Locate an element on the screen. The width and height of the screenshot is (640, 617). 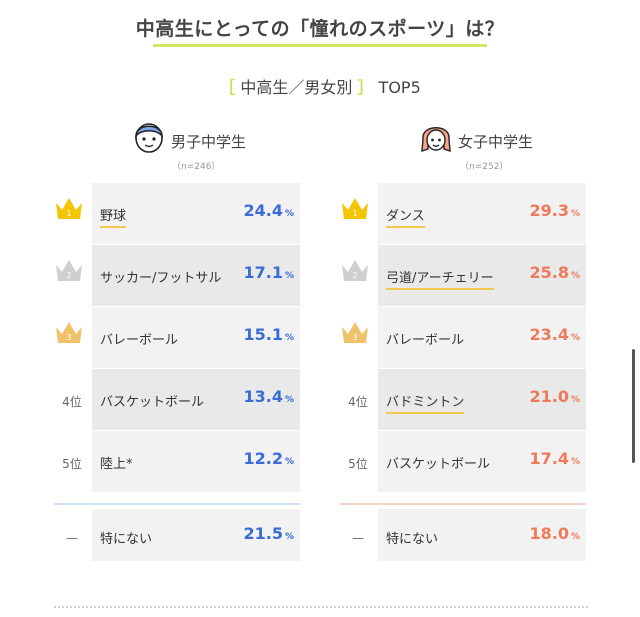
sport-label: ダンス is located at coordinates (405, 216).